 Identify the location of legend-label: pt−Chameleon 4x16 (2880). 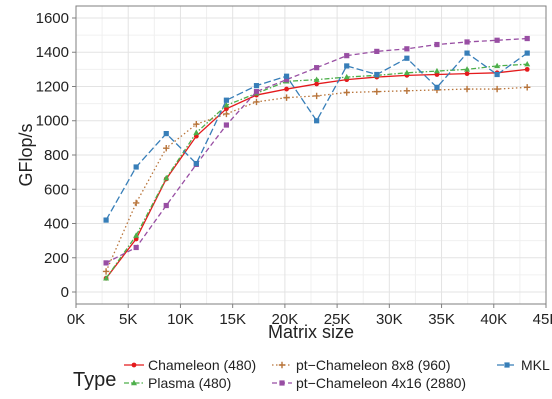
(381, 383).